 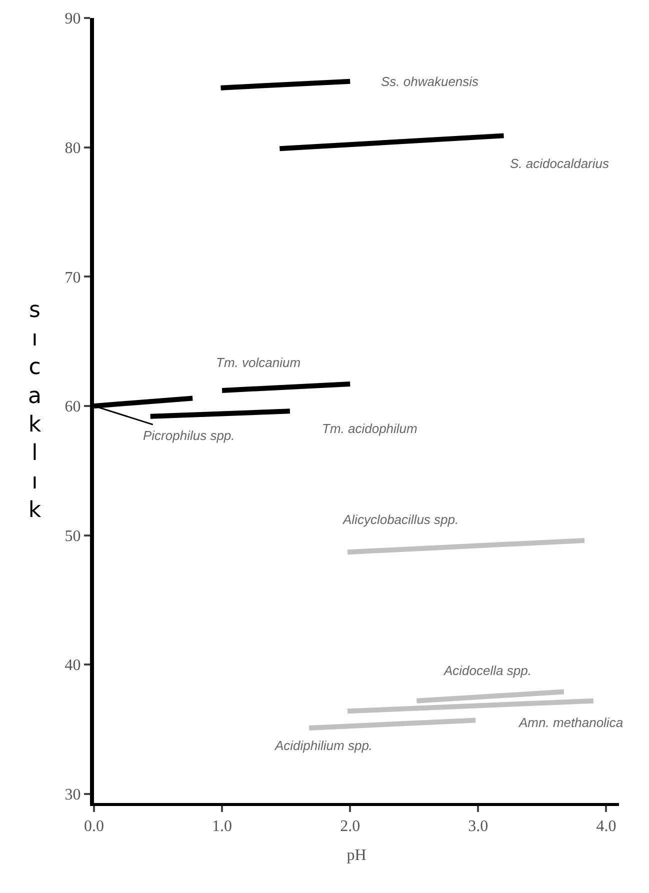 I want to click on y-tick-label: 50, so click(x=72, y=536).